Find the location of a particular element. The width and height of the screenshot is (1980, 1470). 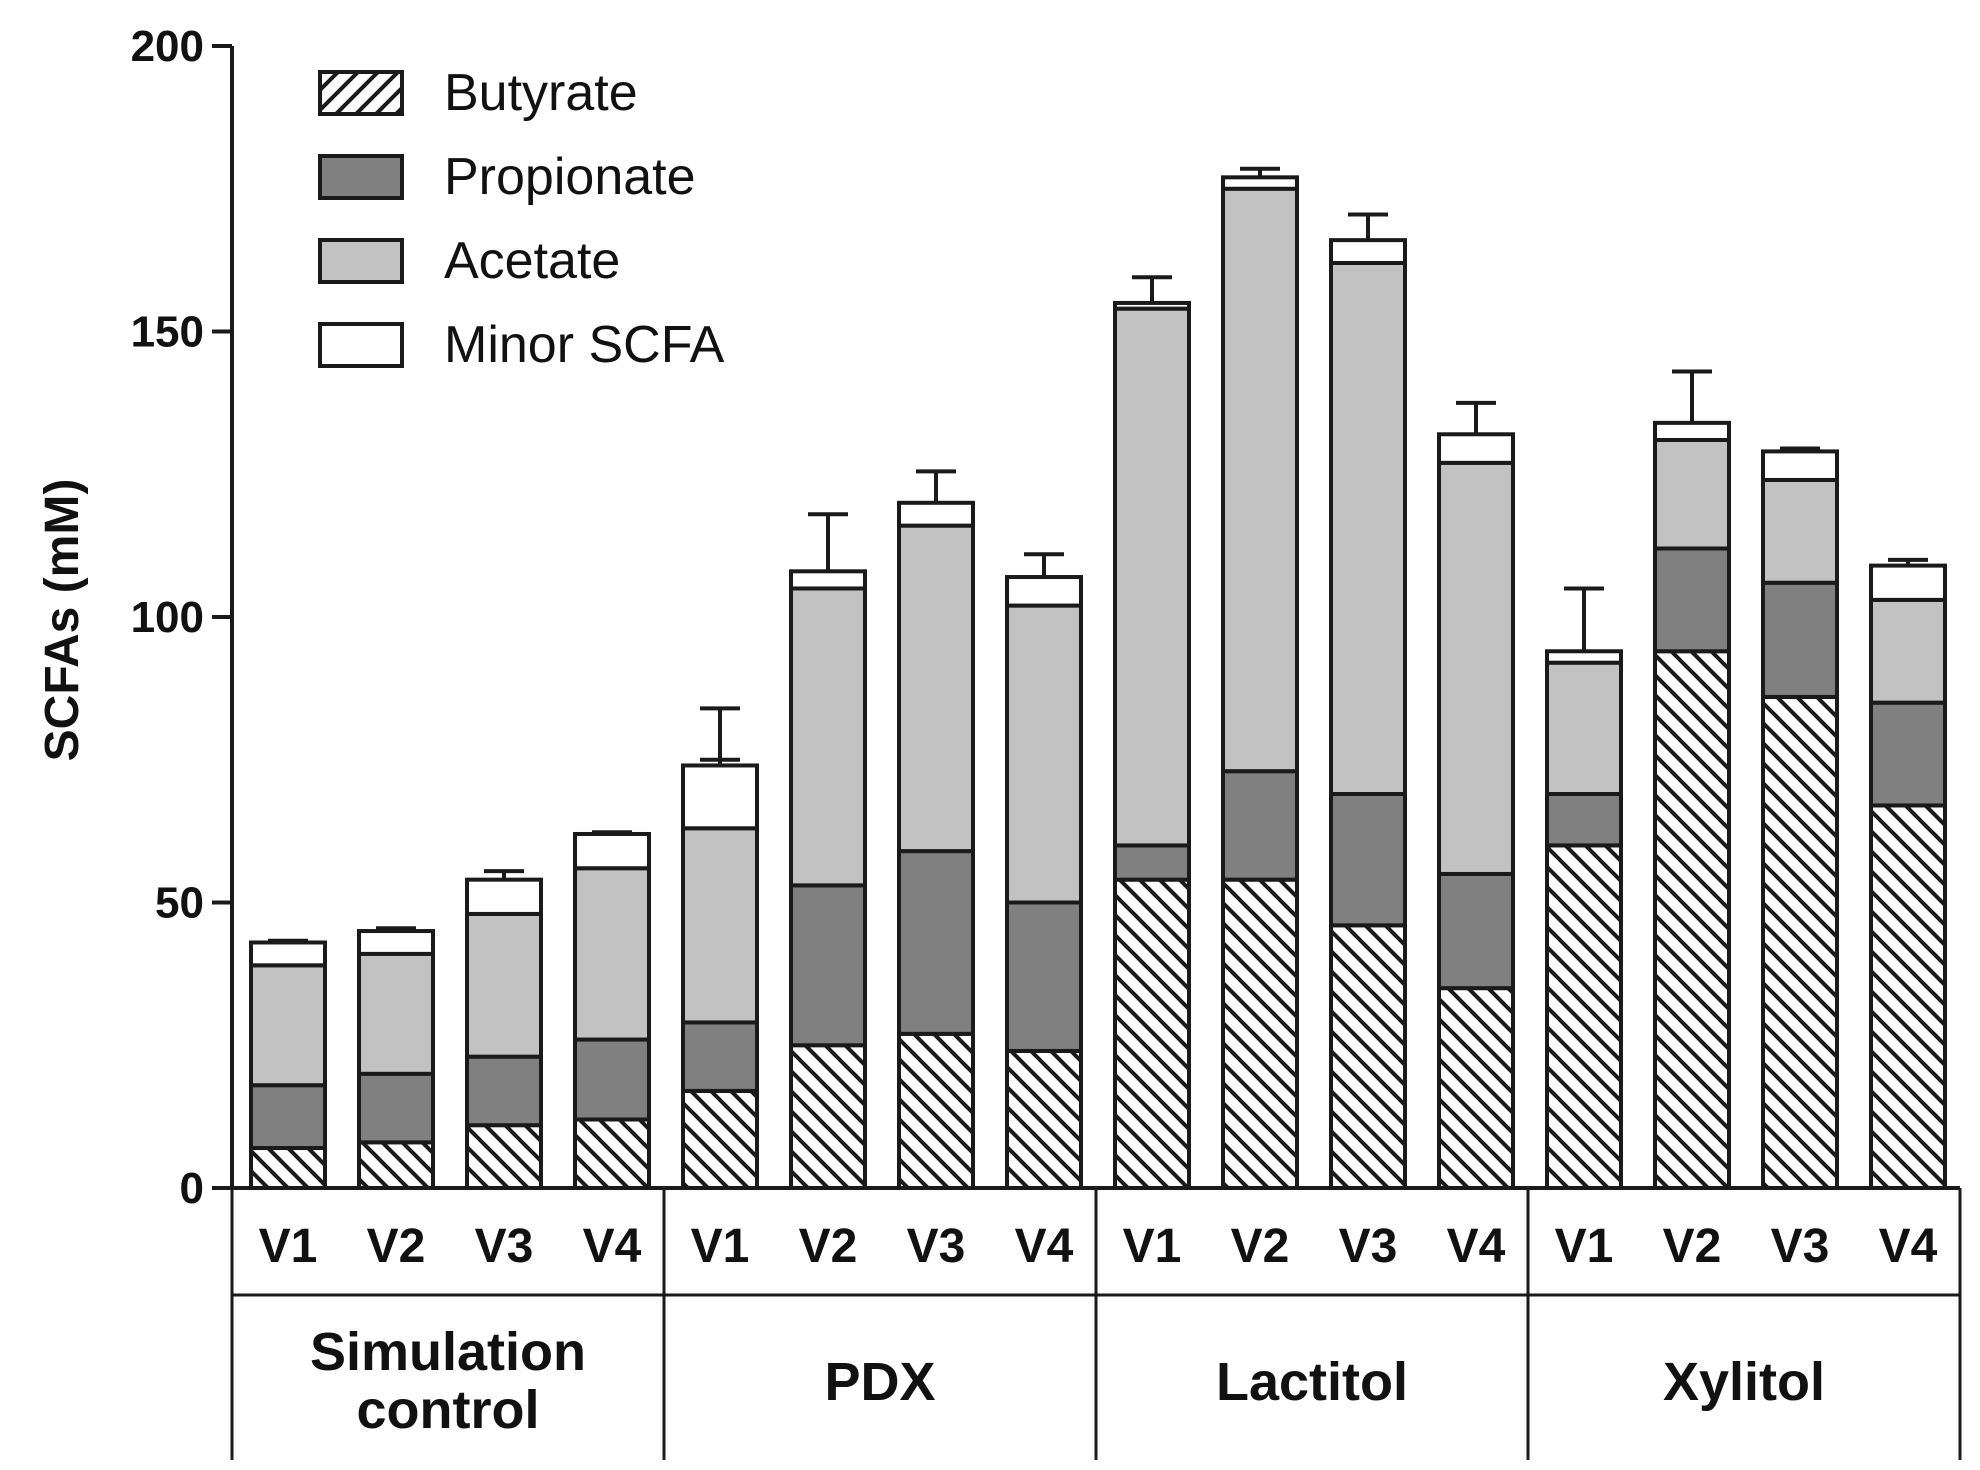

bar-butyrate-0-v1 is located at coordinates (288, 1168).